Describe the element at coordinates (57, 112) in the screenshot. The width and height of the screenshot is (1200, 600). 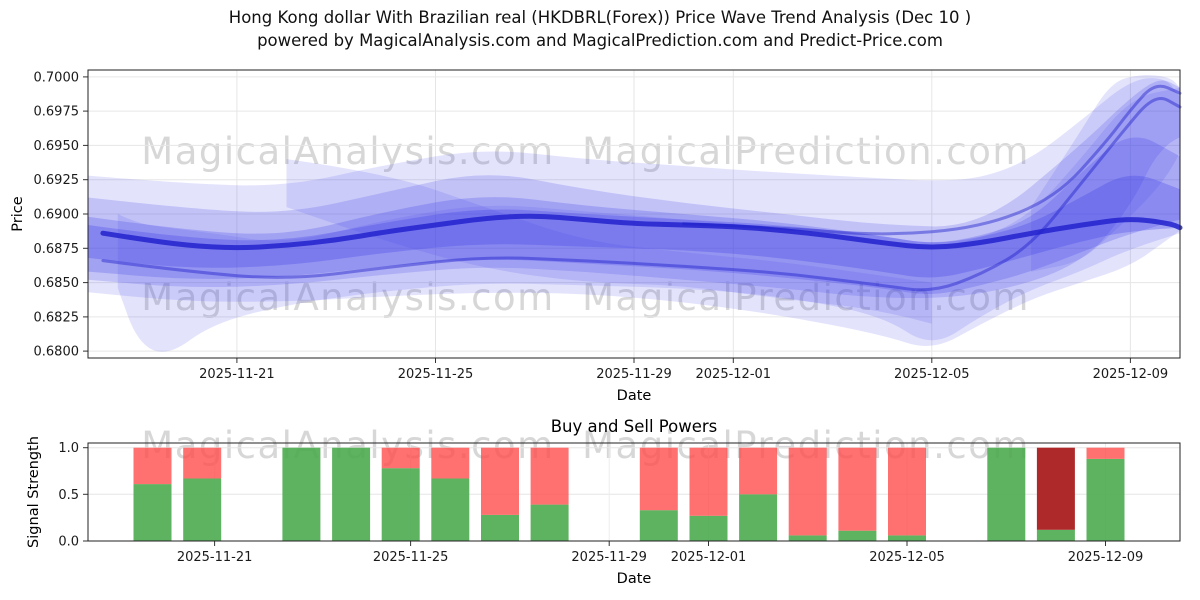
I see `y-tick-label: 0.6975` at that location.